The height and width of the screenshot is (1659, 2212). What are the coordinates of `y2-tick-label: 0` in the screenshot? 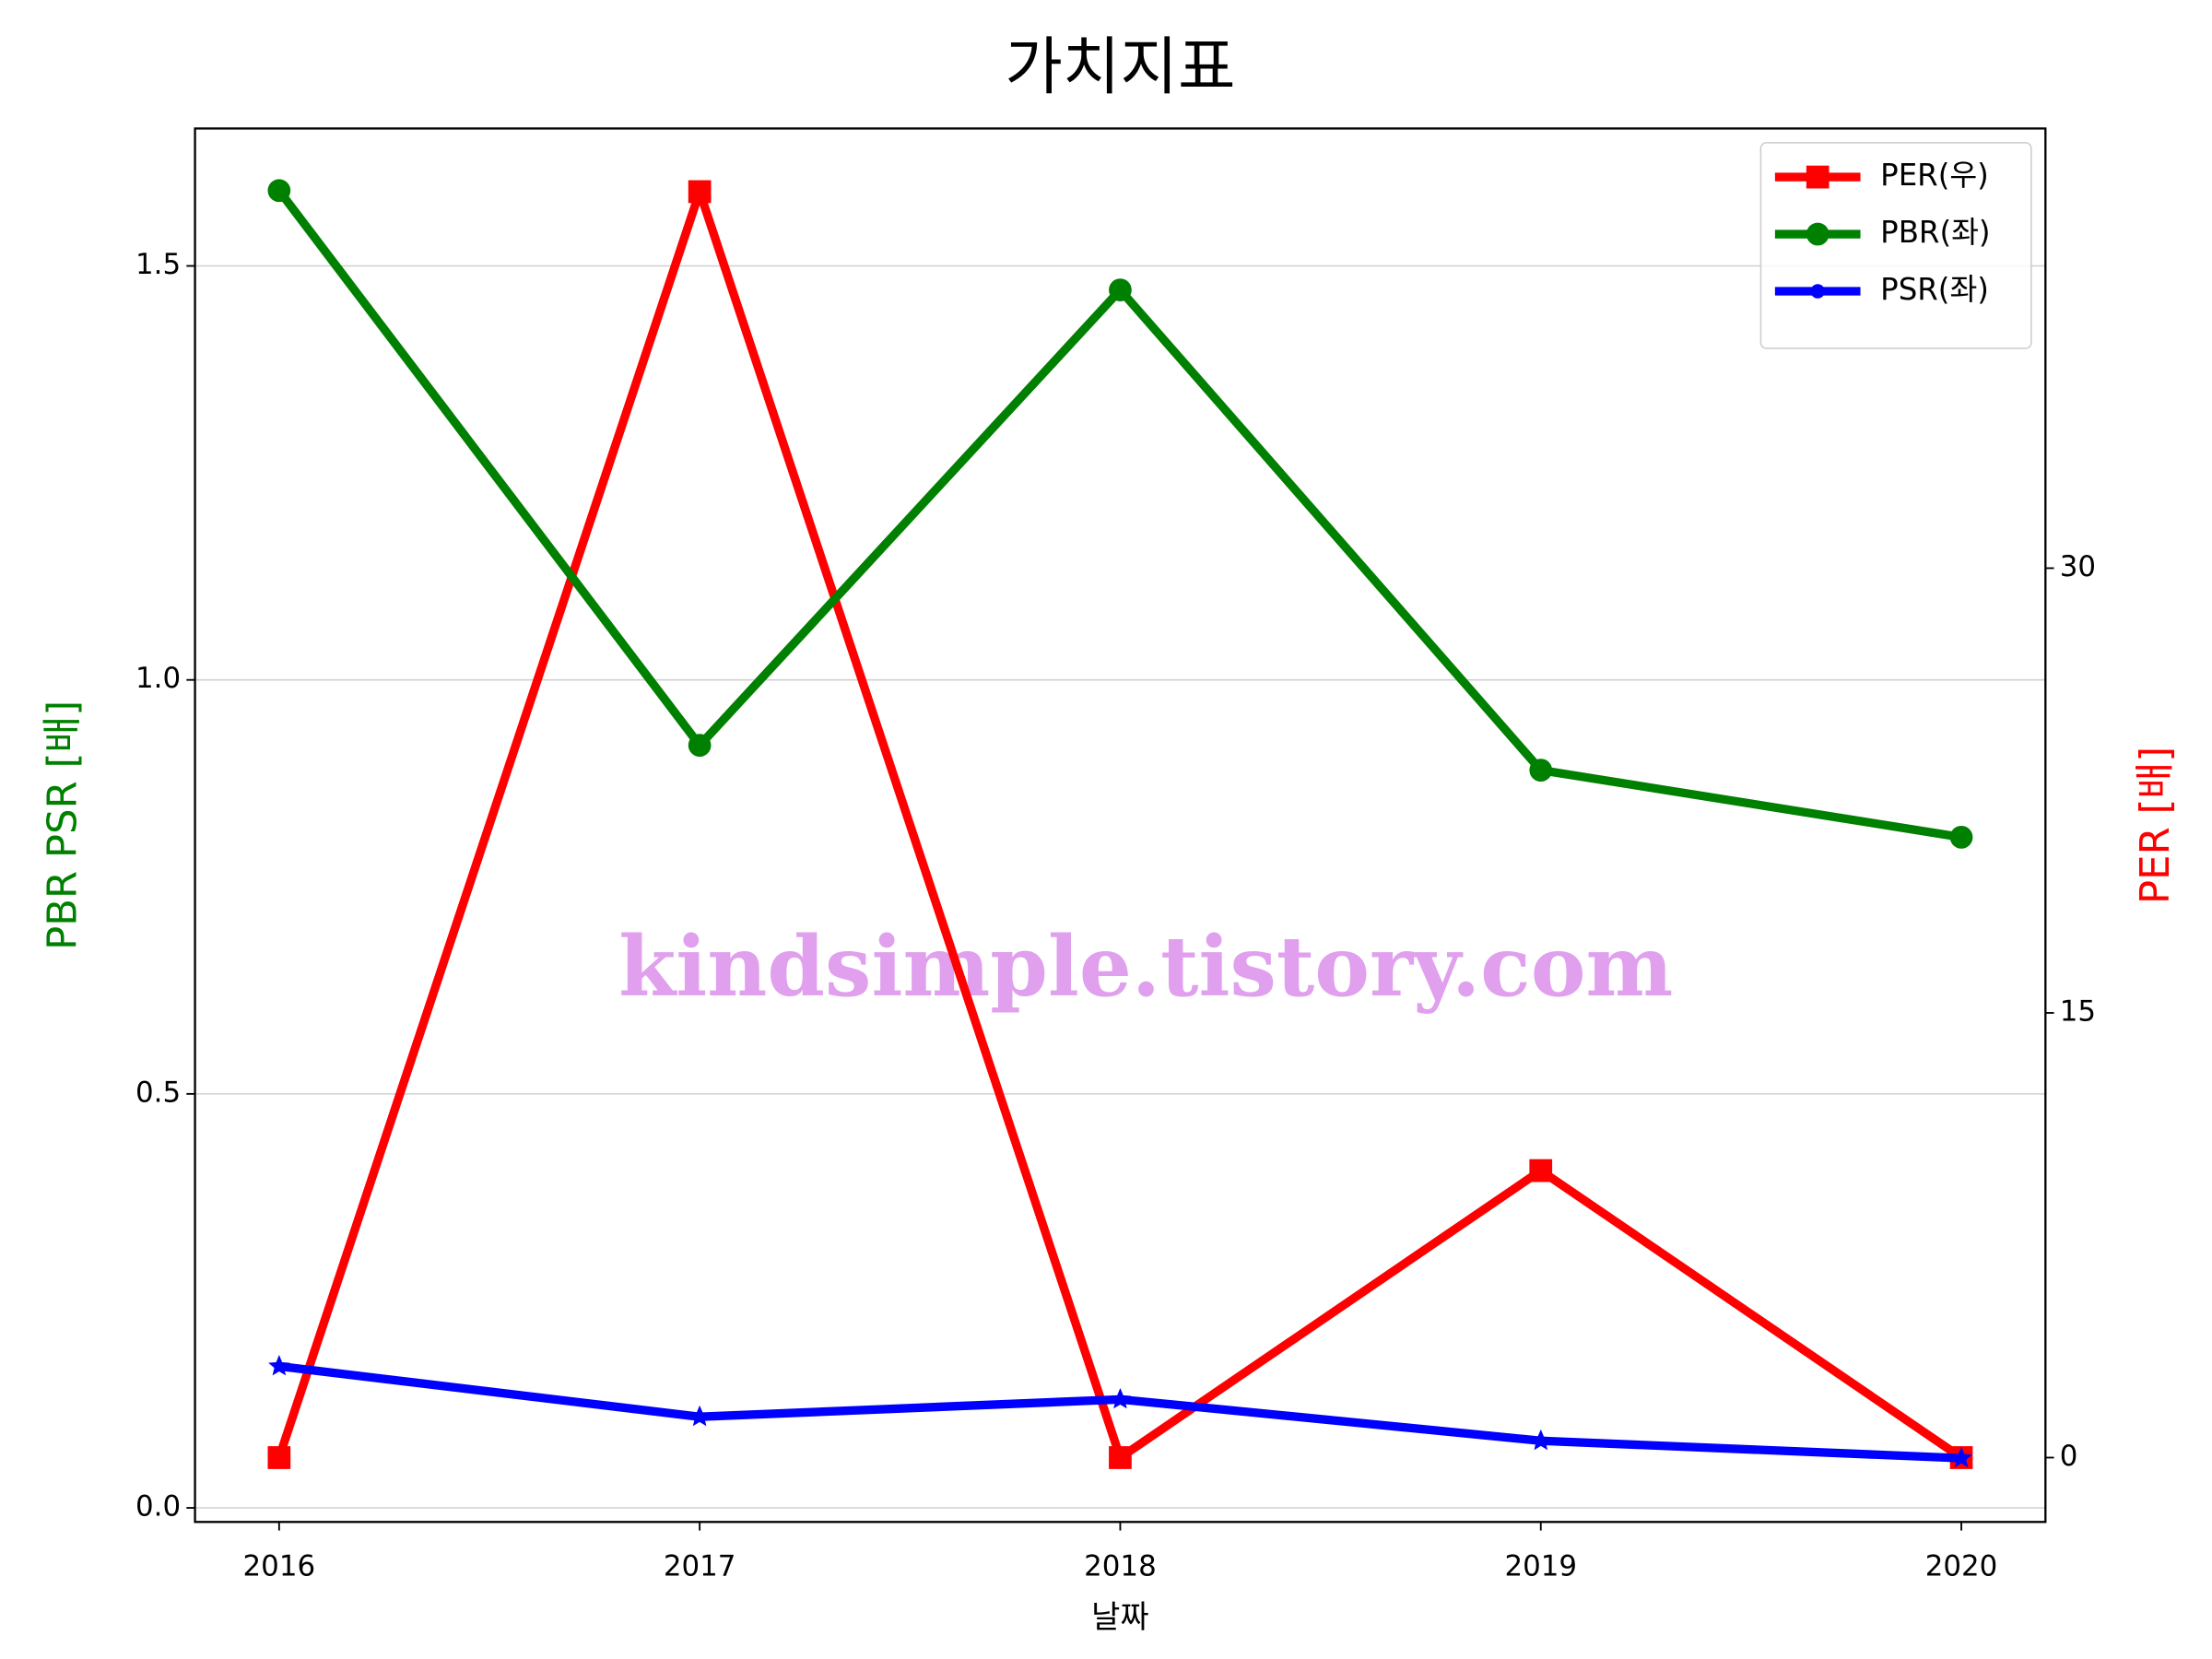 It's located at (2069, 1456).